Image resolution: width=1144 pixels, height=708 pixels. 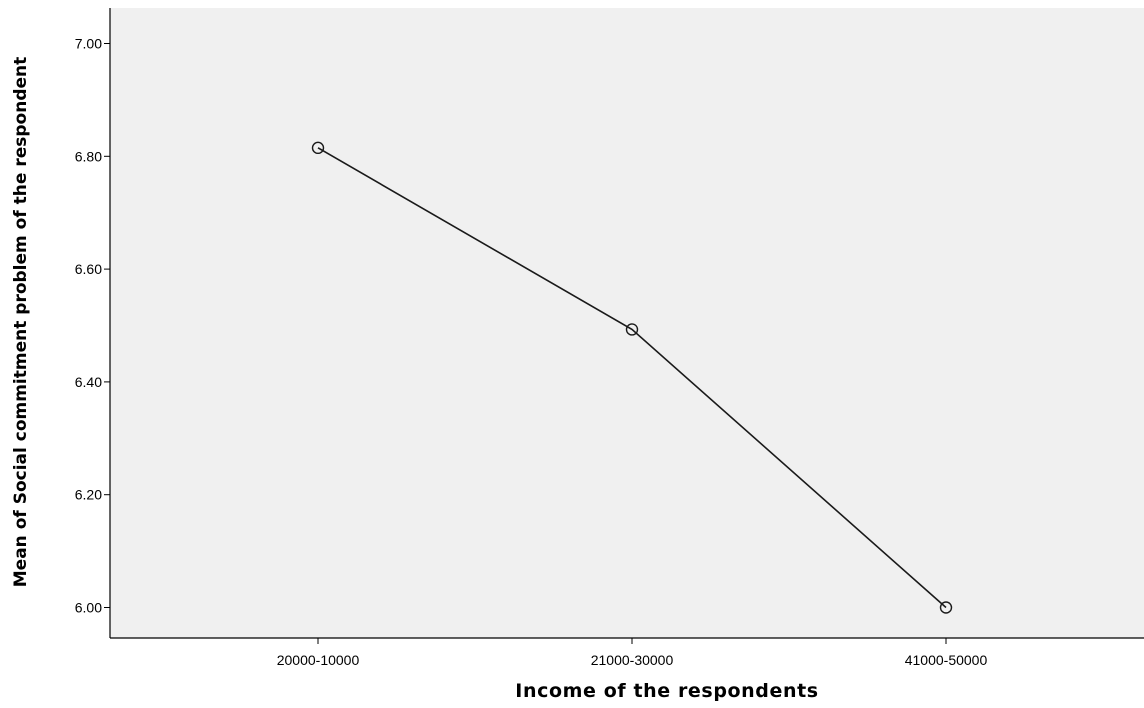 What do you see at coordinates (318, 660) in the screenshot?
I see `x-tick-label: 20000-10000` at bounding box center [318, 660].